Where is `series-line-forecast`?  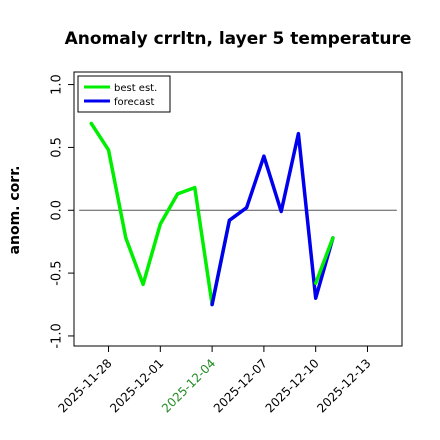 series-line-forecast is located at coordinates (272, 219).